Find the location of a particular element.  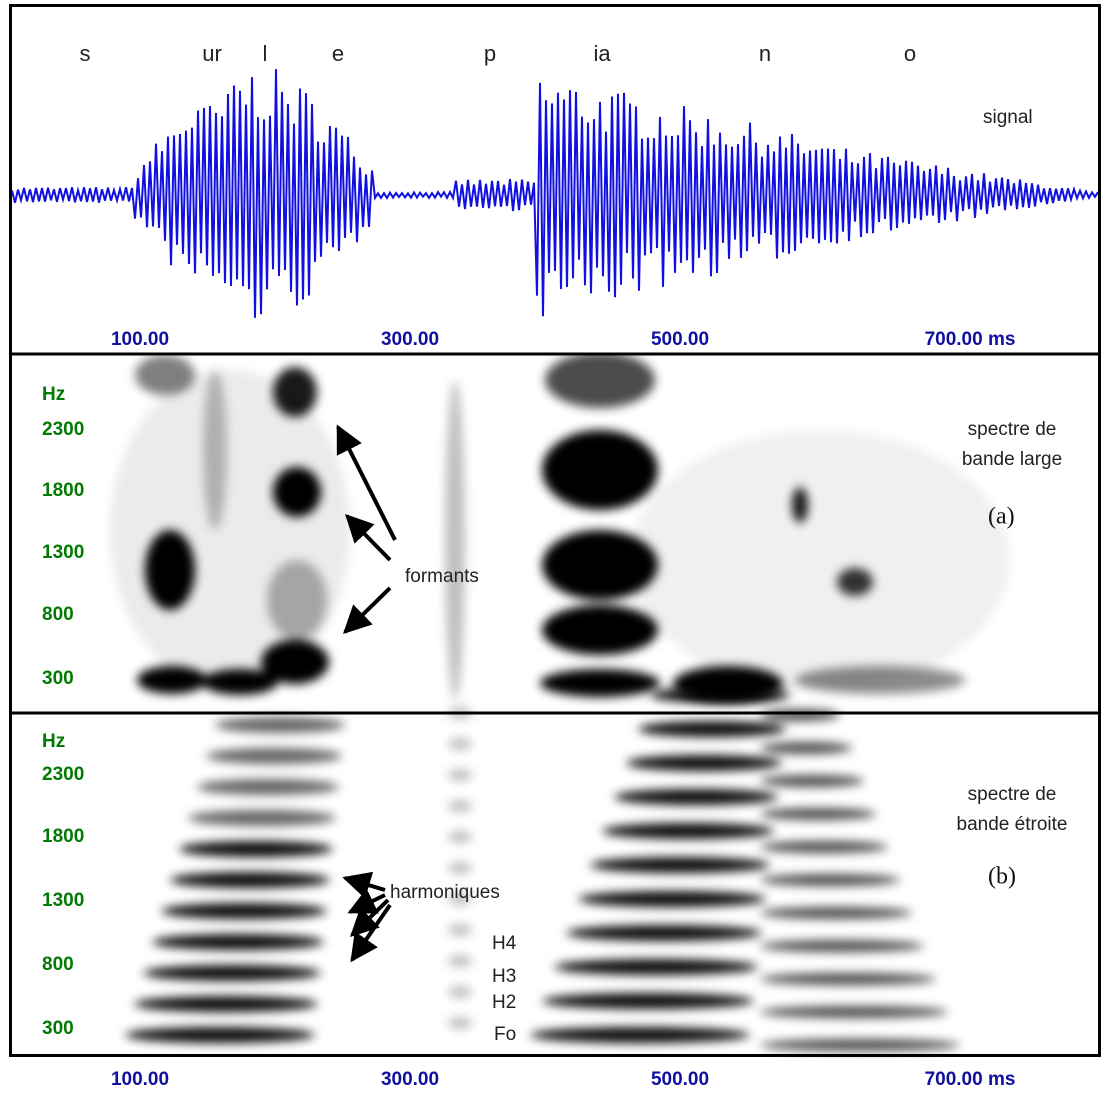

segment: e is located at coordinates (338, 53).